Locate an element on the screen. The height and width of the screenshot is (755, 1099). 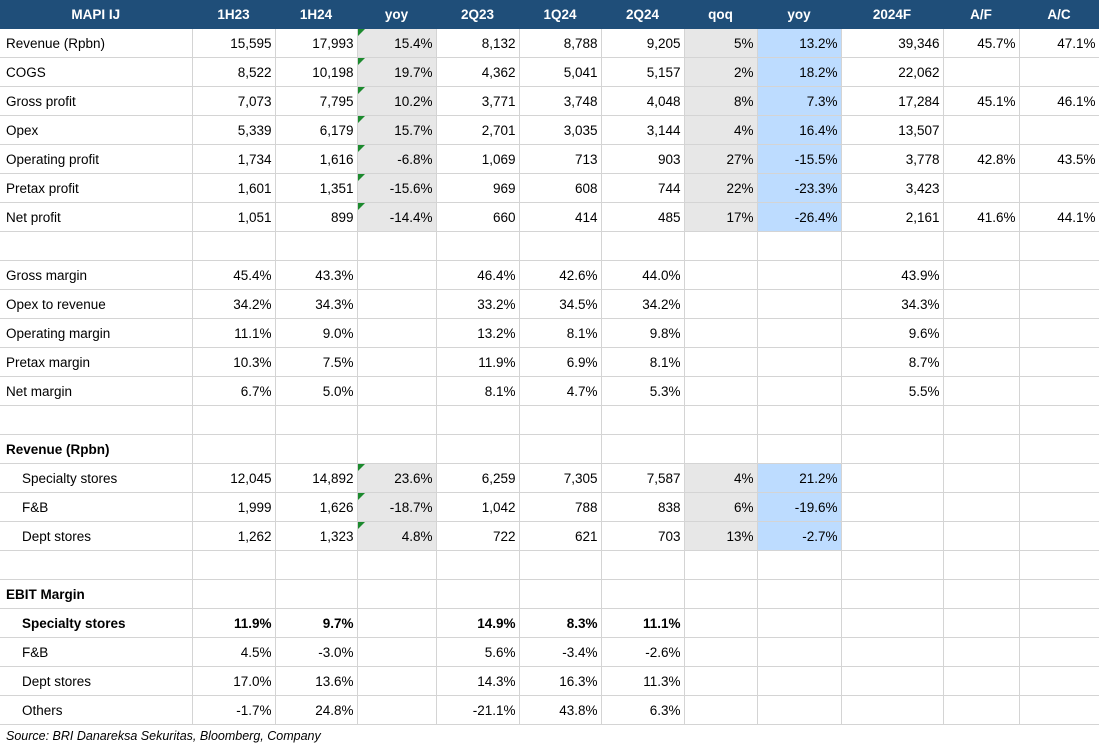
column-header: yoy is located at coordinates (397, 14).